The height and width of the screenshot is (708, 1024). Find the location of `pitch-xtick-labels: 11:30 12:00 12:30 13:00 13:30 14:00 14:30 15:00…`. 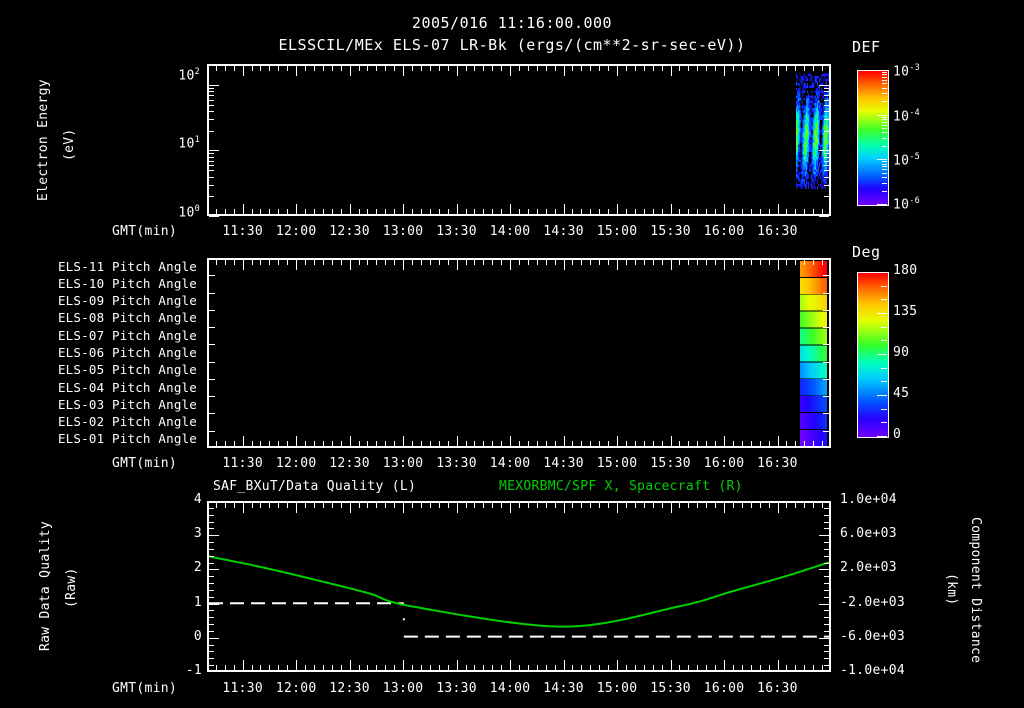

pitch-xtick-labels: 11:30 12:00 12:30 13:00 13:30 14:00 14:30 15:00… is located at coordinates (512, 465).